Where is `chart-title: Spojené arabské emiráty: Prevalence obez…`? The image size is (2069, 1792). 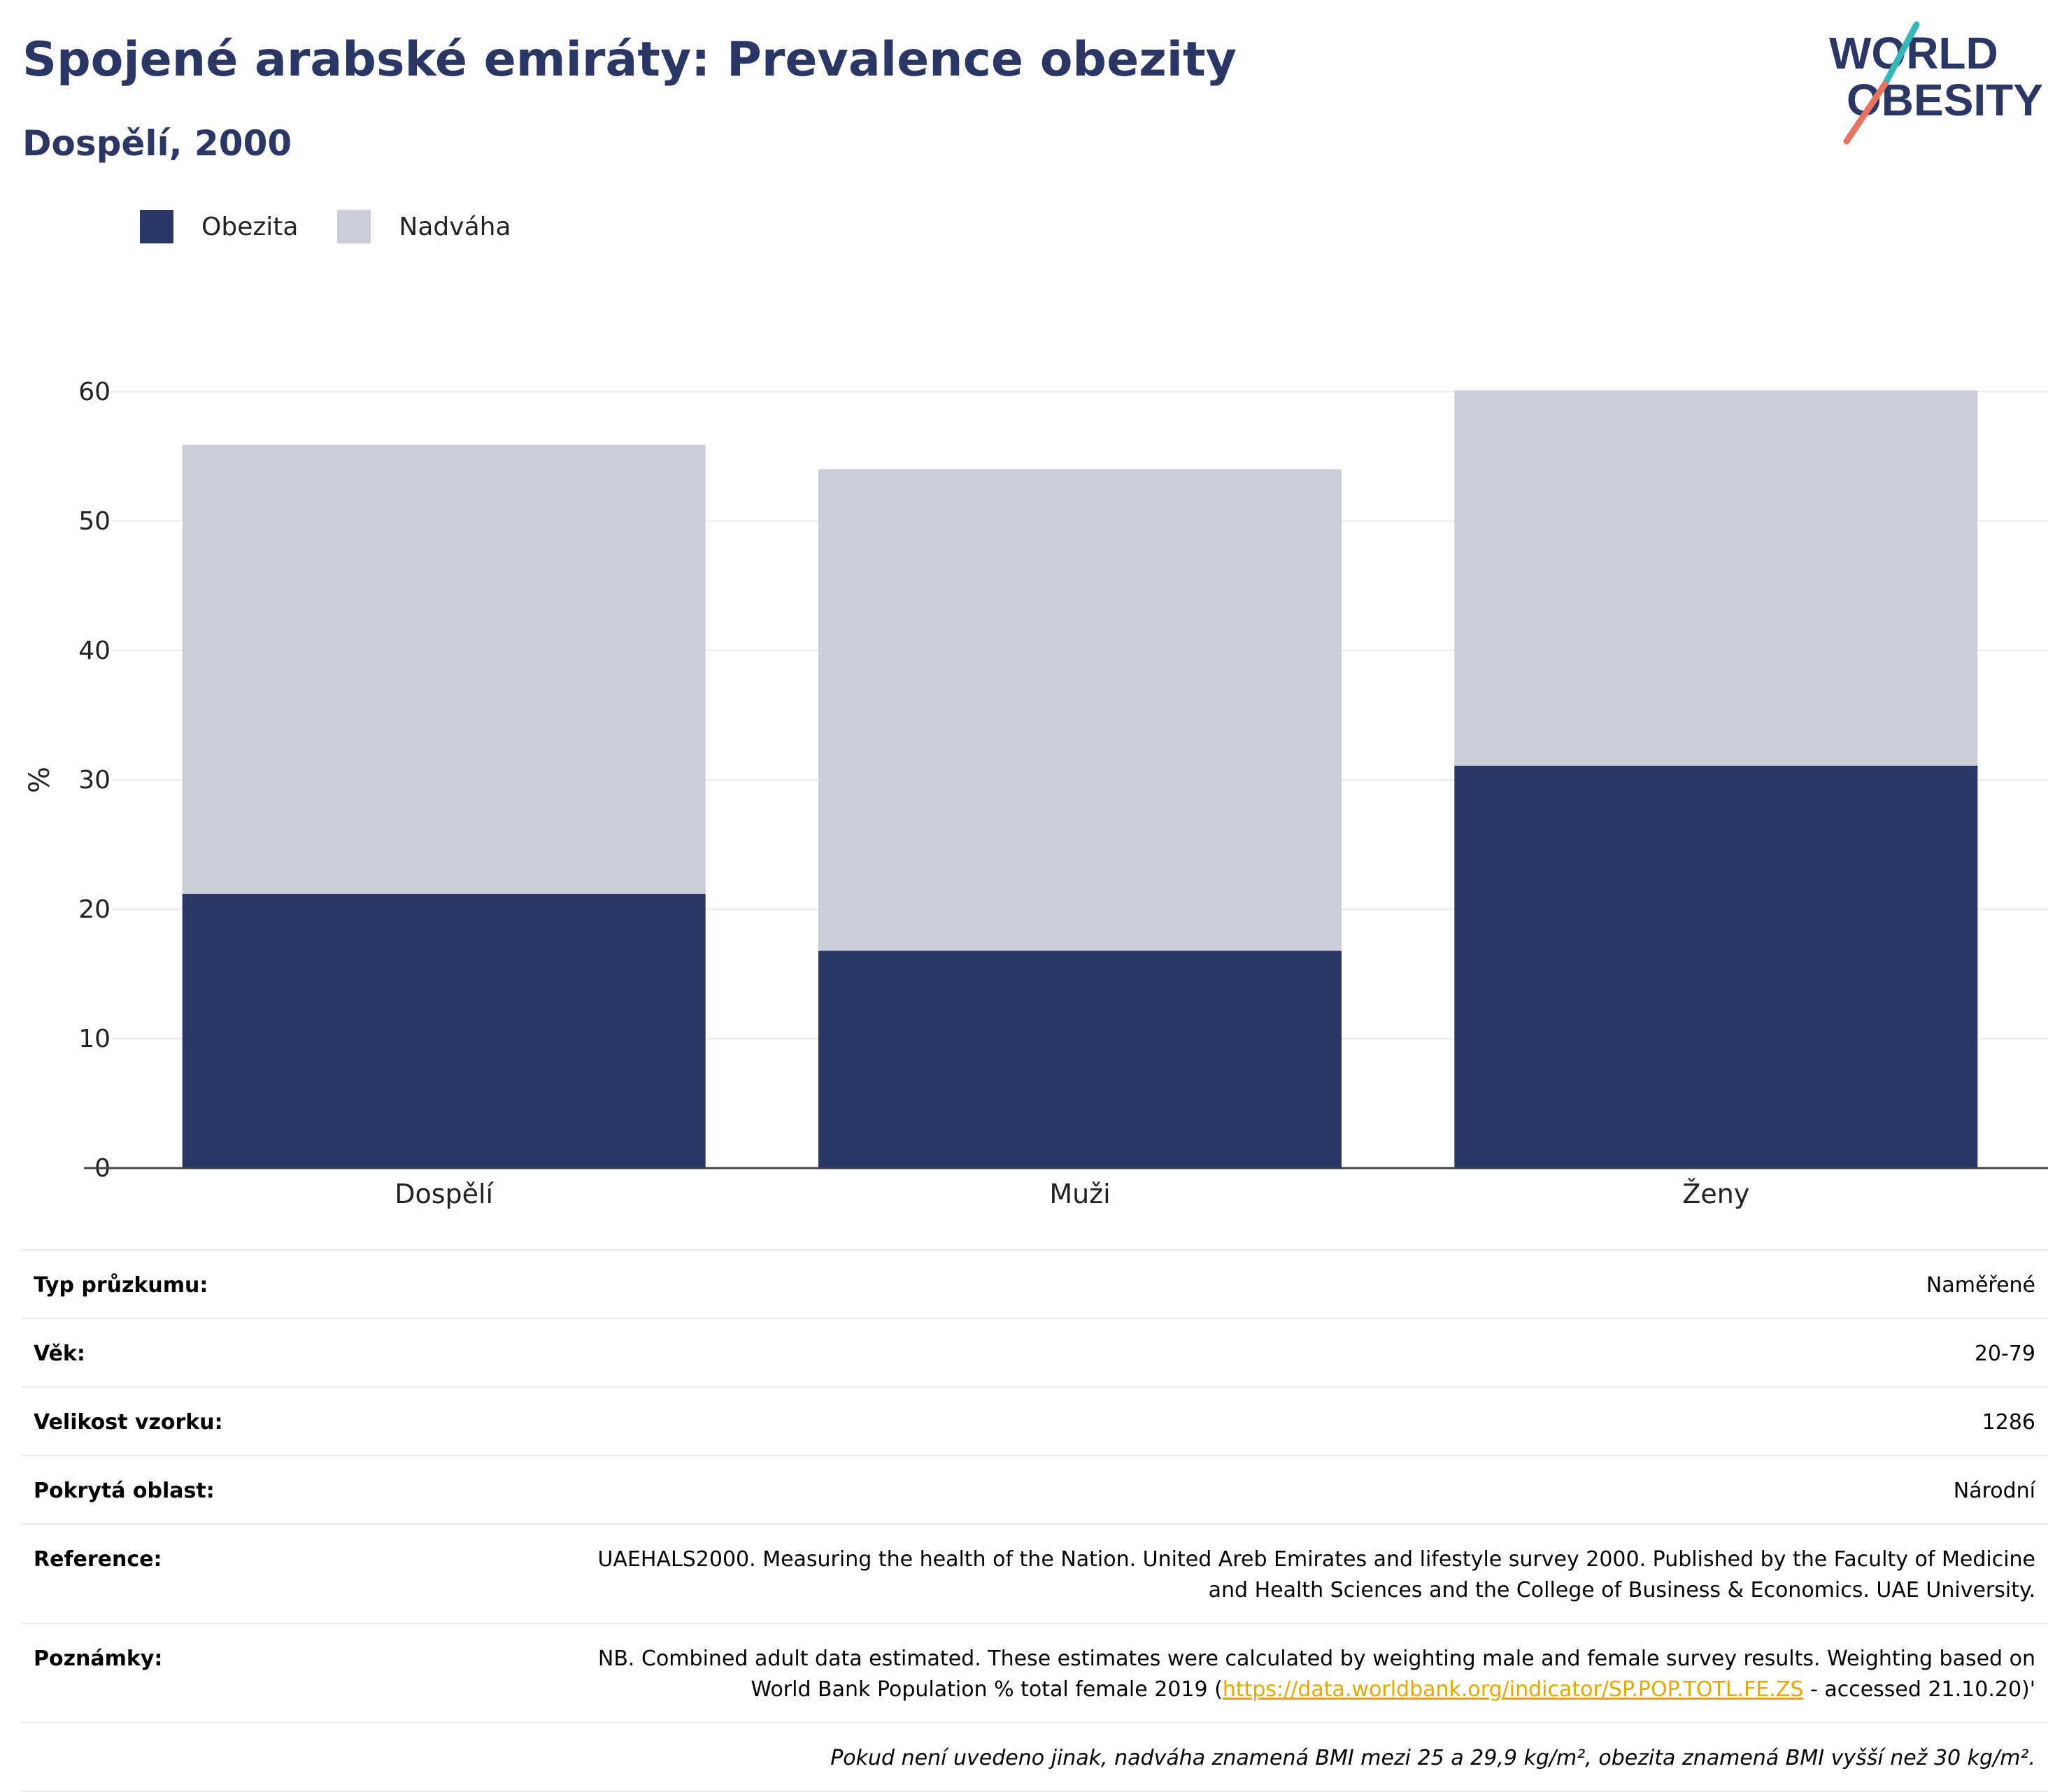 chart-title: Spojené arabské emiráty: Prevalence obez… is located at coordinates (629, 59).